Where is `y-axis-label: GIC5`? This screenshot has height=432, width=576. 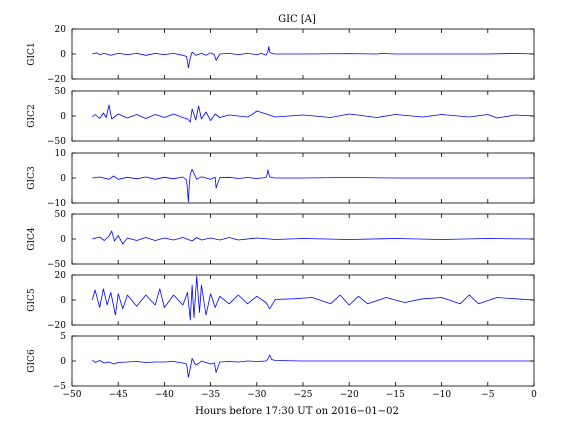
y-axis-label: GIC5 is located at coordinates (32, 300).